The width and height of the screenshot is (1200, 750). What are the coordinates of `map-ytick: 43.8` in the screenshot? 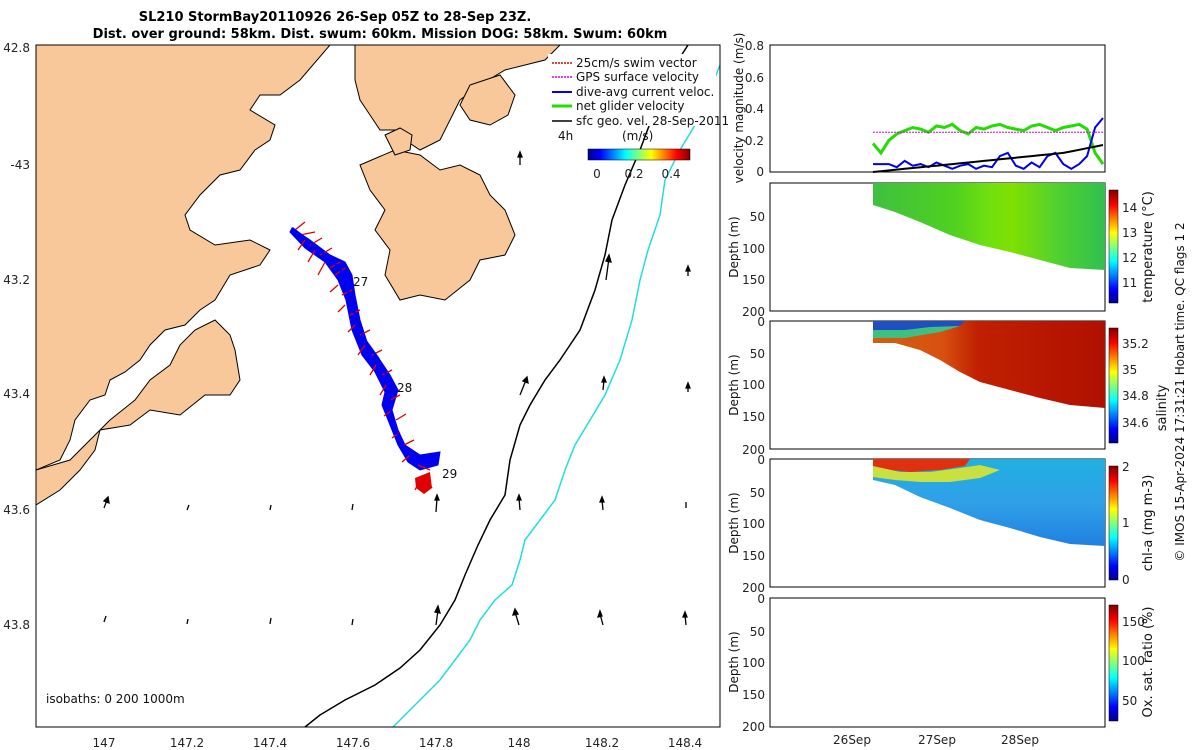 It's located at (16, 625).